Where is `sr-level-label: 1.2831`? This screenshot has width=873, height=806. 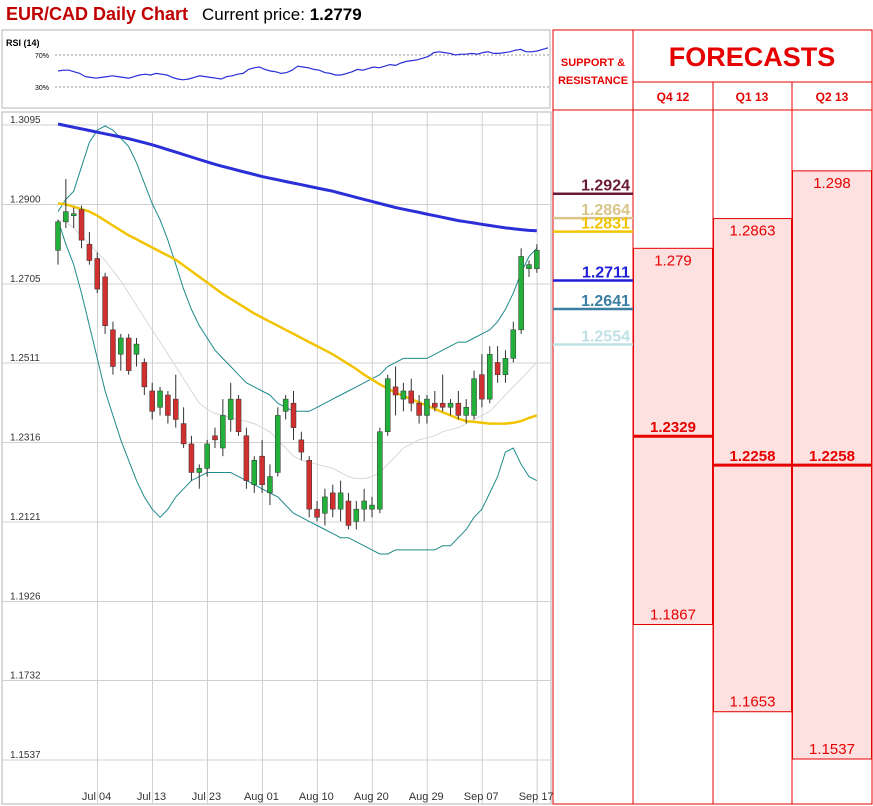
sr-level-label: 1.2831 is located at coordinates (605, 224).